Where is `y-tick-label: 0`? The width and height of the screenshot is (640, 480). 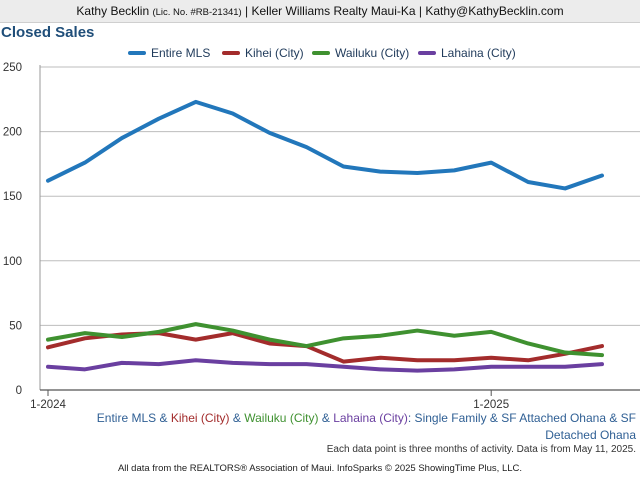
y-tick-label: 0 is located at coordinates (19, 391).